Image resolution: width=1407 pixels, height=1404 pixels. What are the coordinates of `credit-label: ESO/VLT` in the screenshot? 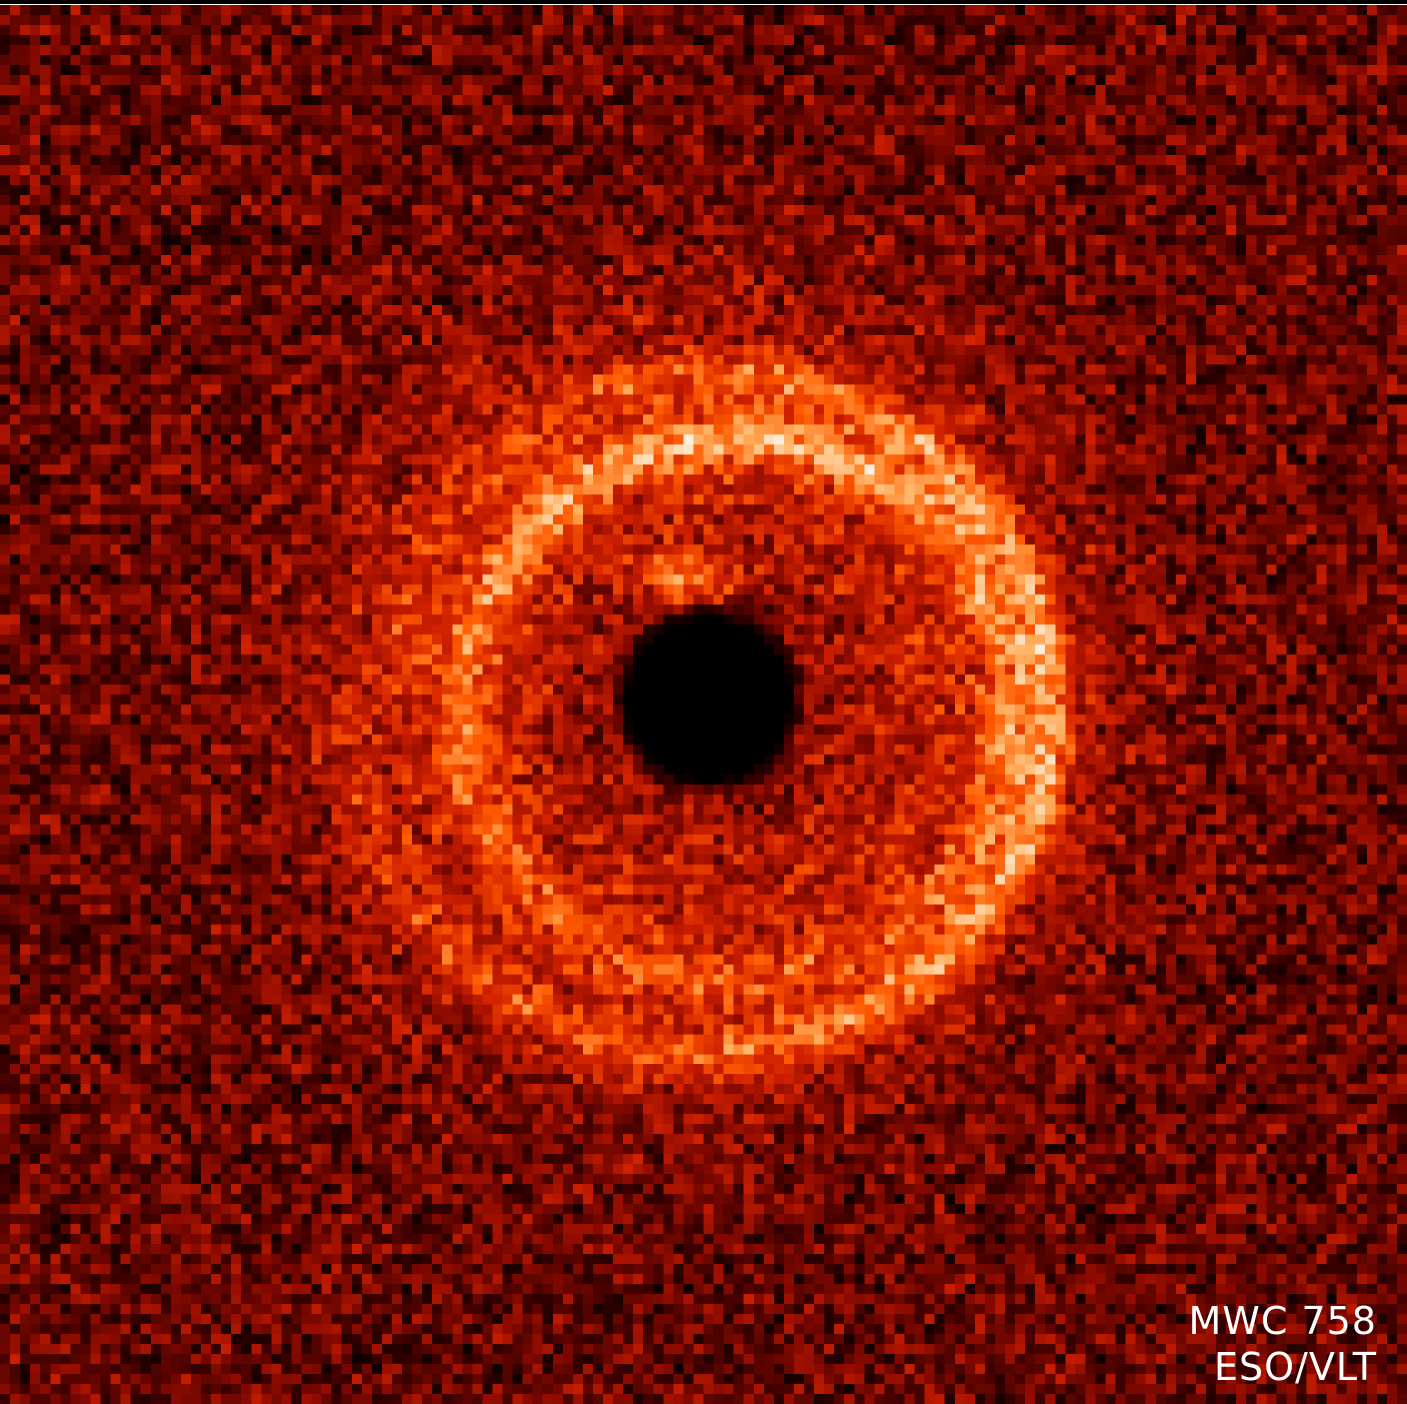 It's located at (1295, 1367).